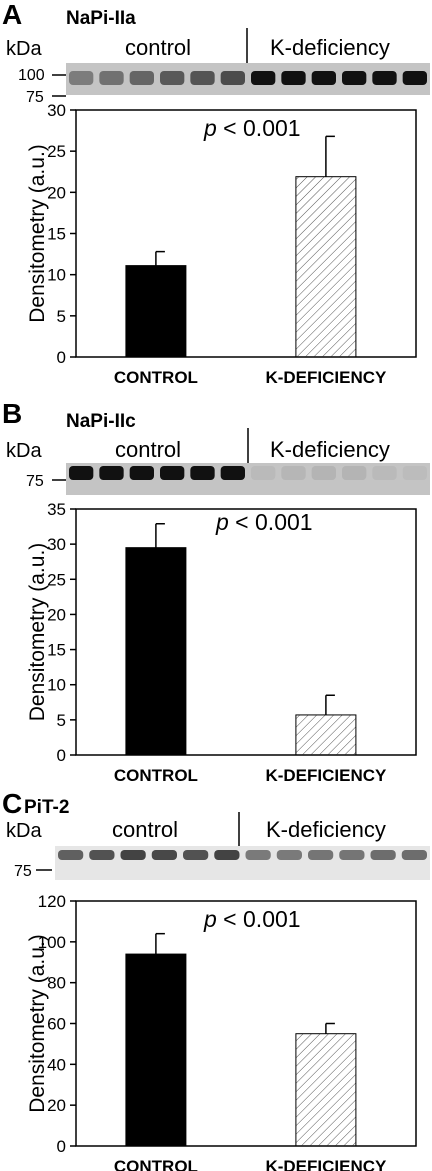 The width and height of the screenshot is (432, 1171). What do you see at coordinates (12, 803) in the screenshot?
I see `panel-letter: C` at bounding box center [12, 803].